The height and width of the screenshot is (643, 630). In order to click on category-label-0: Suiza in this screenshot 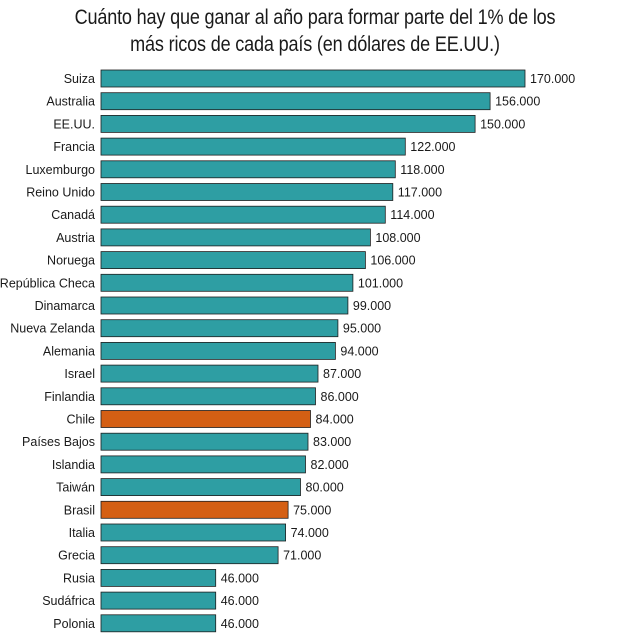, I will do `click(79, 79)`.